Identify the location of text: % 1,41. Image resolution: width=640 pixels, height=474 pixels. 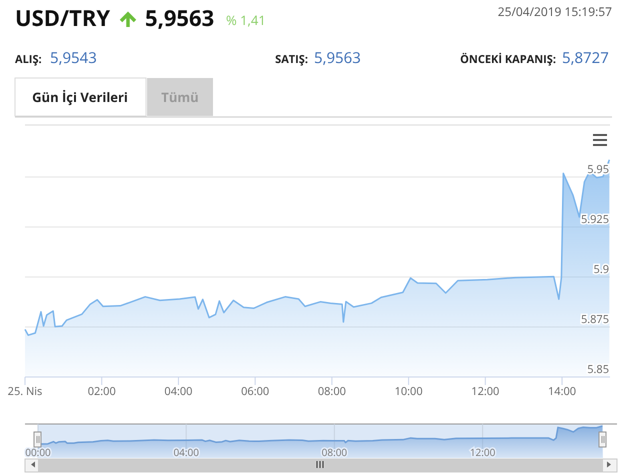
(246, 20).